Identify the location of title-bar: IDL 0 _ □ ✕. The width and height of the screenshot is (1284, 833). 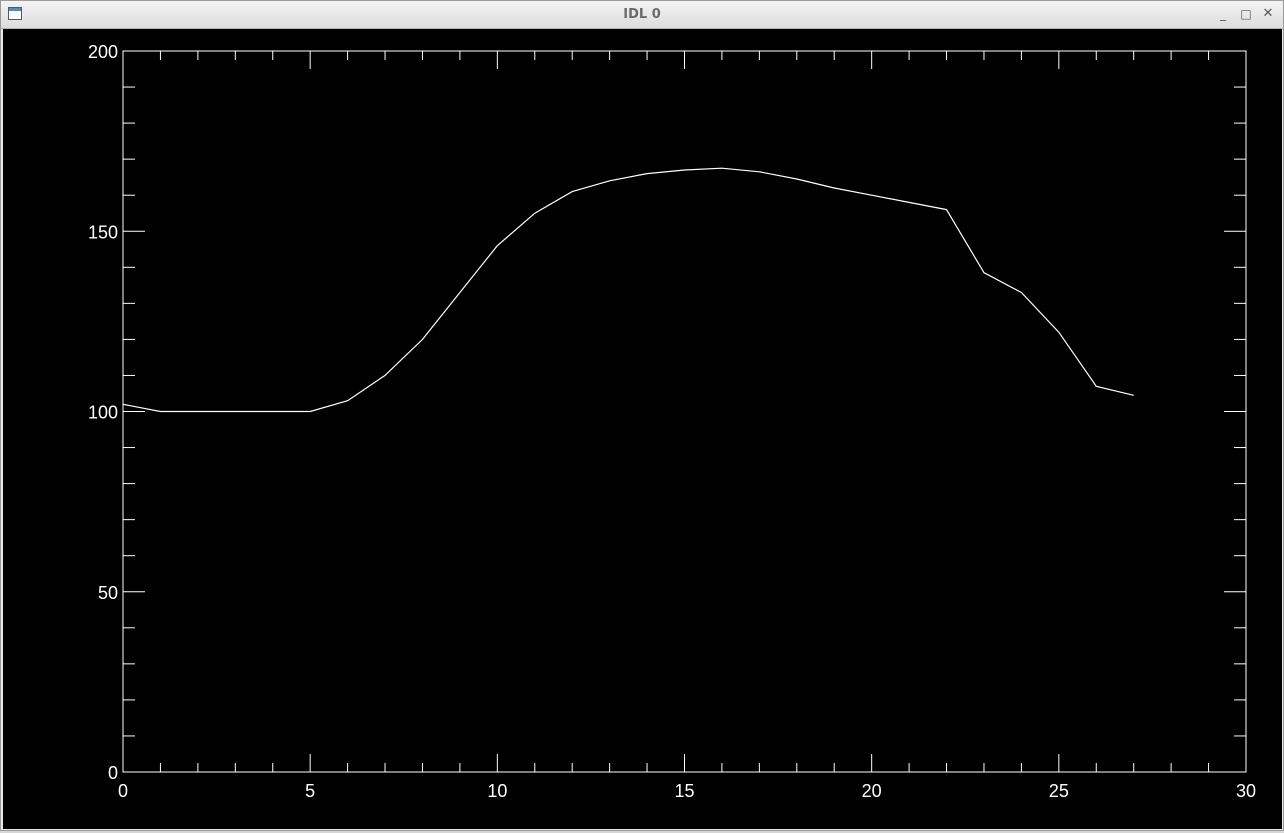
(642, 15).